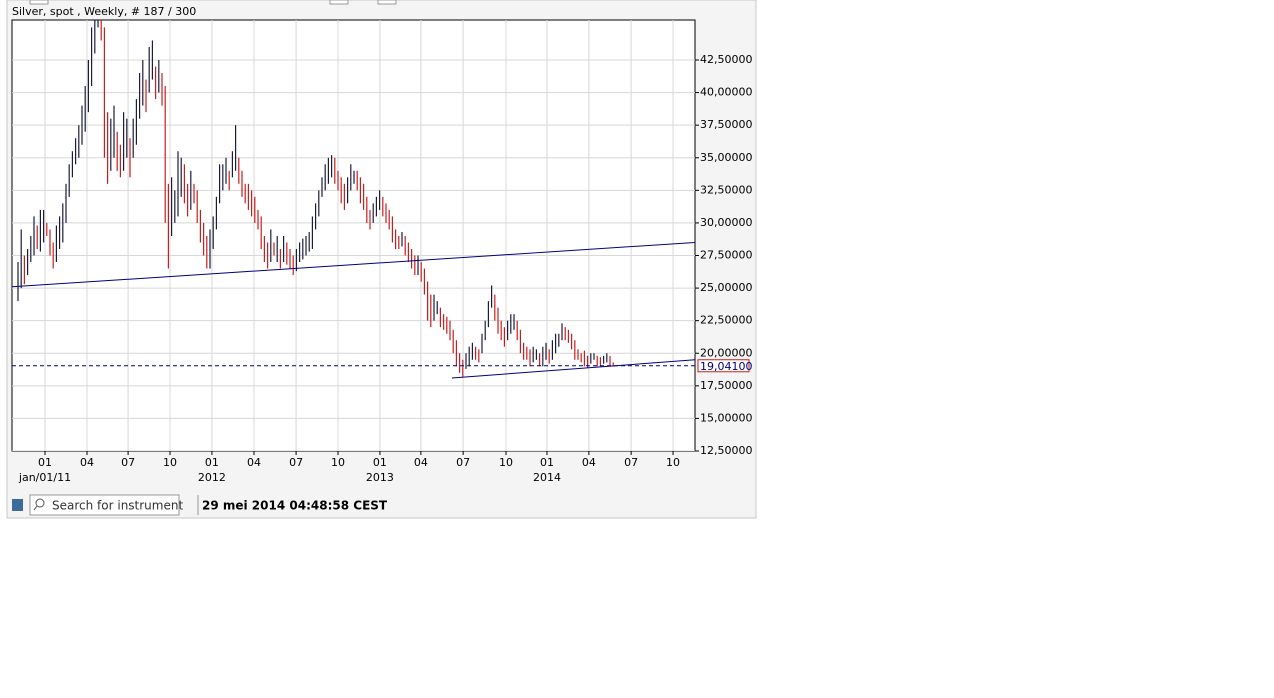 This screenshot has height=698, width=1274. I want to click on color-square, so click(17, 505).